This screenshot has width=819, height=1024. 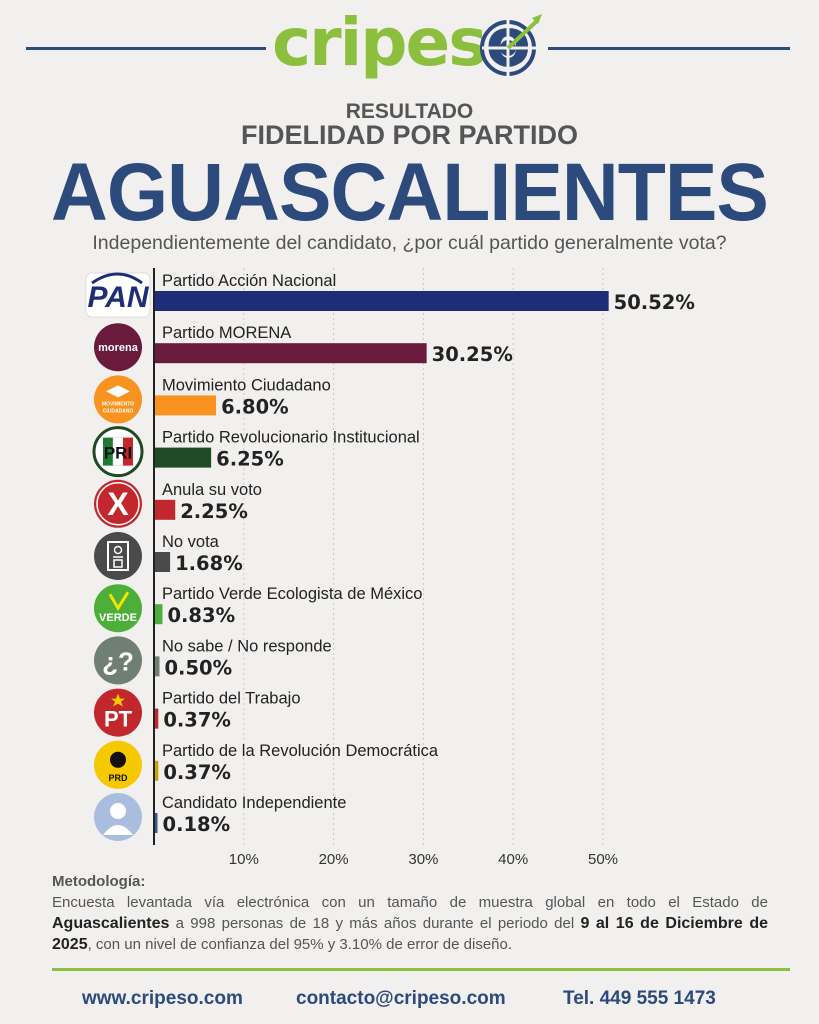 What do you see at coordinates (111, 923) in the screenshot?
I see `methodology-state: Aguascalientes` at bounding box center [111, 923].